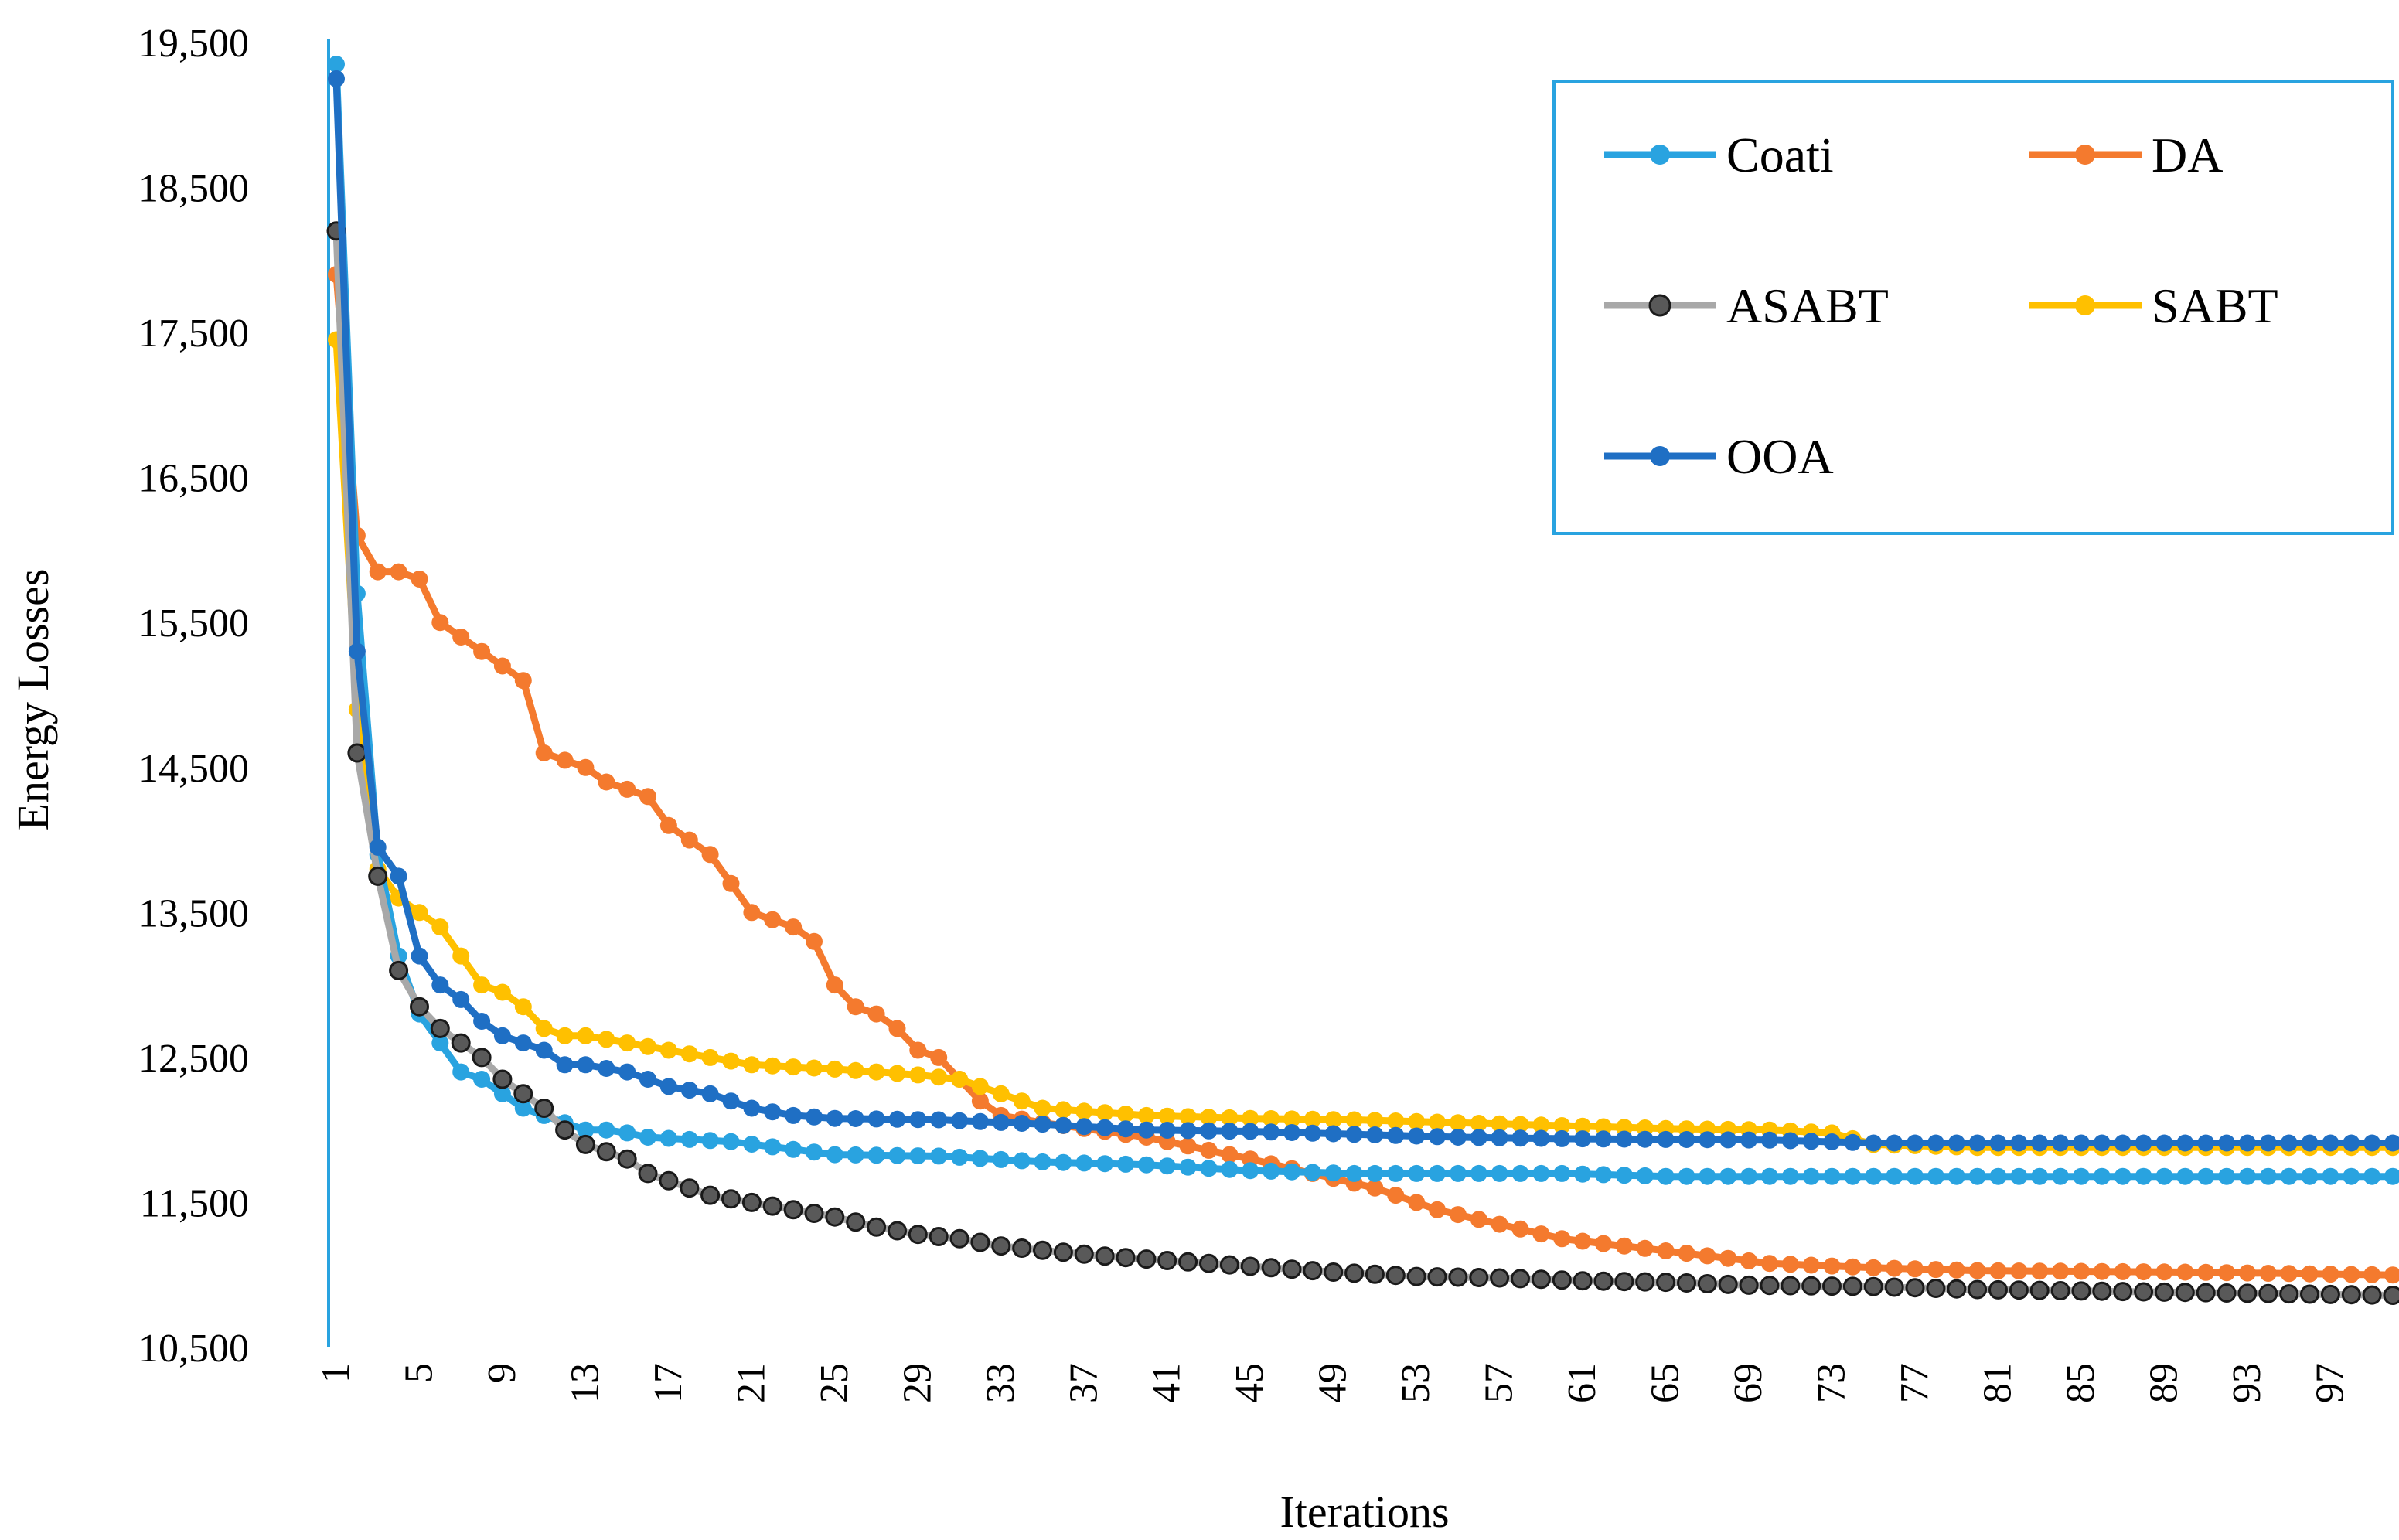  I want to click on x-tick-label: 77, so click(1915, 1383).